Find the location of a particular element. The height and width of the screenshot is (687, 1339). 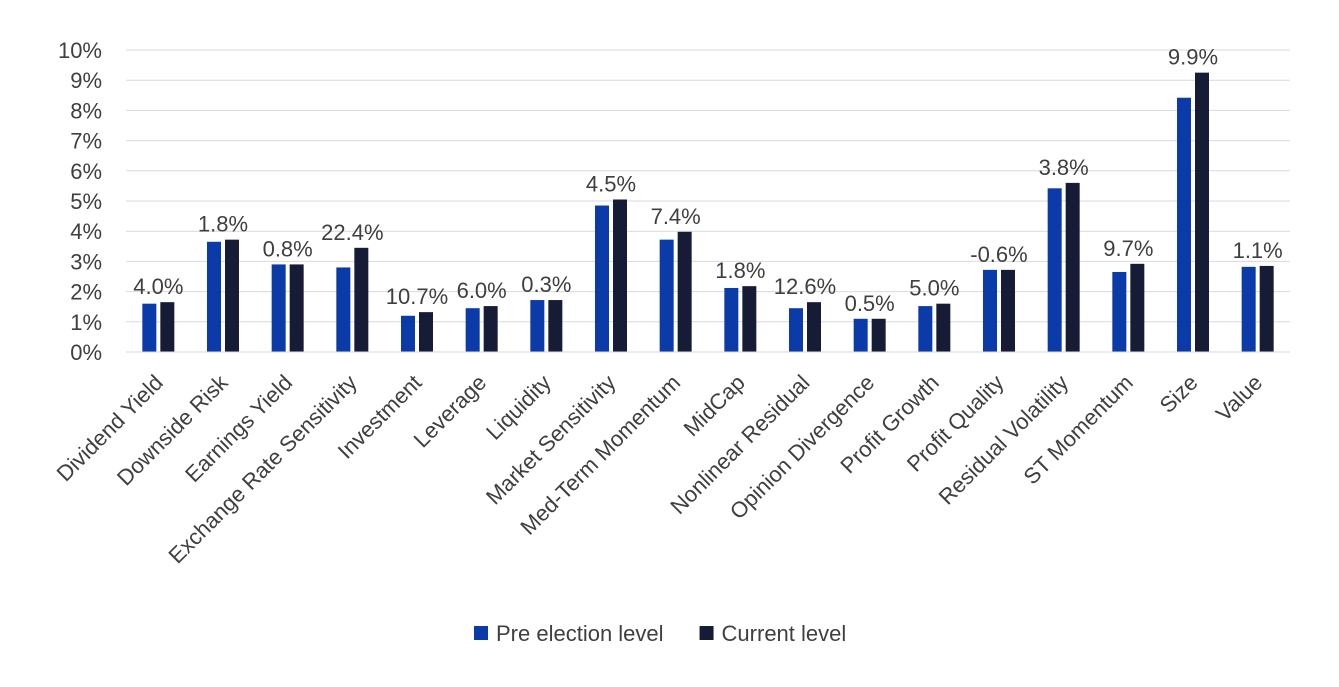

data-label: -0.6% is located at coordinates (998, 254).